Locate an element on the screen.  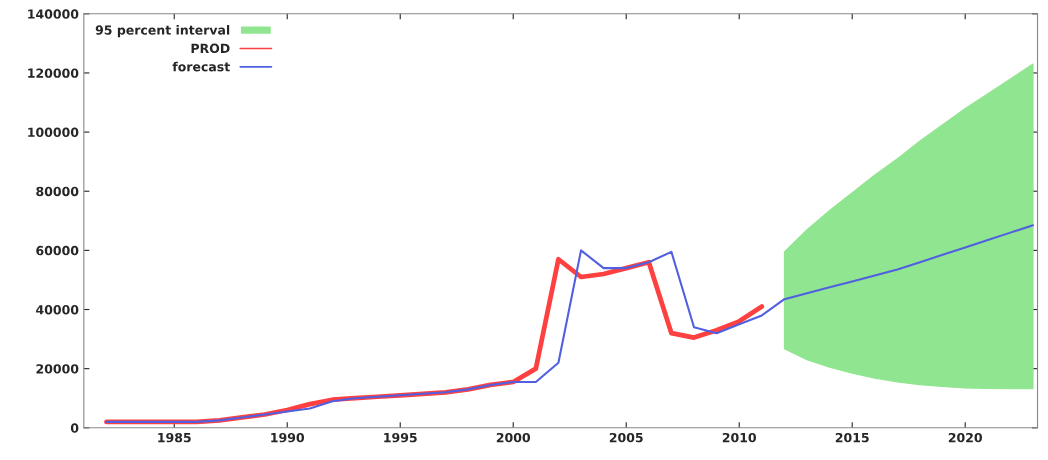
y-tick-label: 20000 is located at coordinates (57, 369).